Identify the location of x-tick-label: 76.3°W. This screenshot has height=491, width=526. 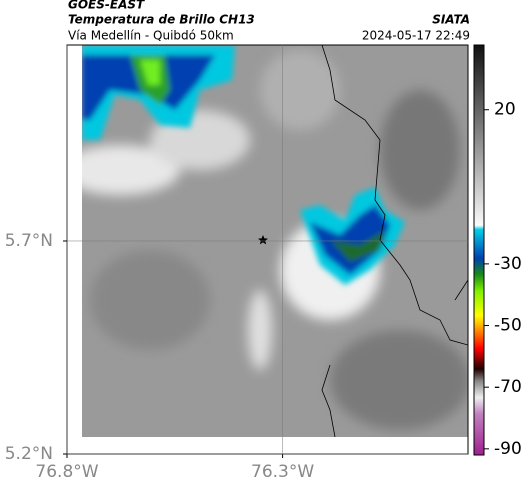
(282, 472).